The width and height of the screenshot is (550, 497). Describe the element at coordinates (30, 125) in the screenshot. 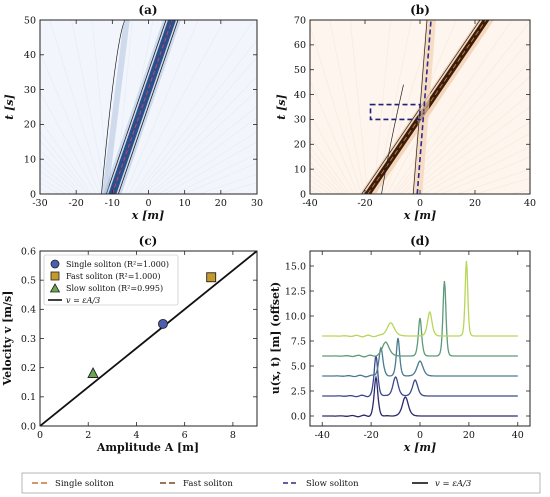

I see `panel-a-ytick-label: 20` at that location.